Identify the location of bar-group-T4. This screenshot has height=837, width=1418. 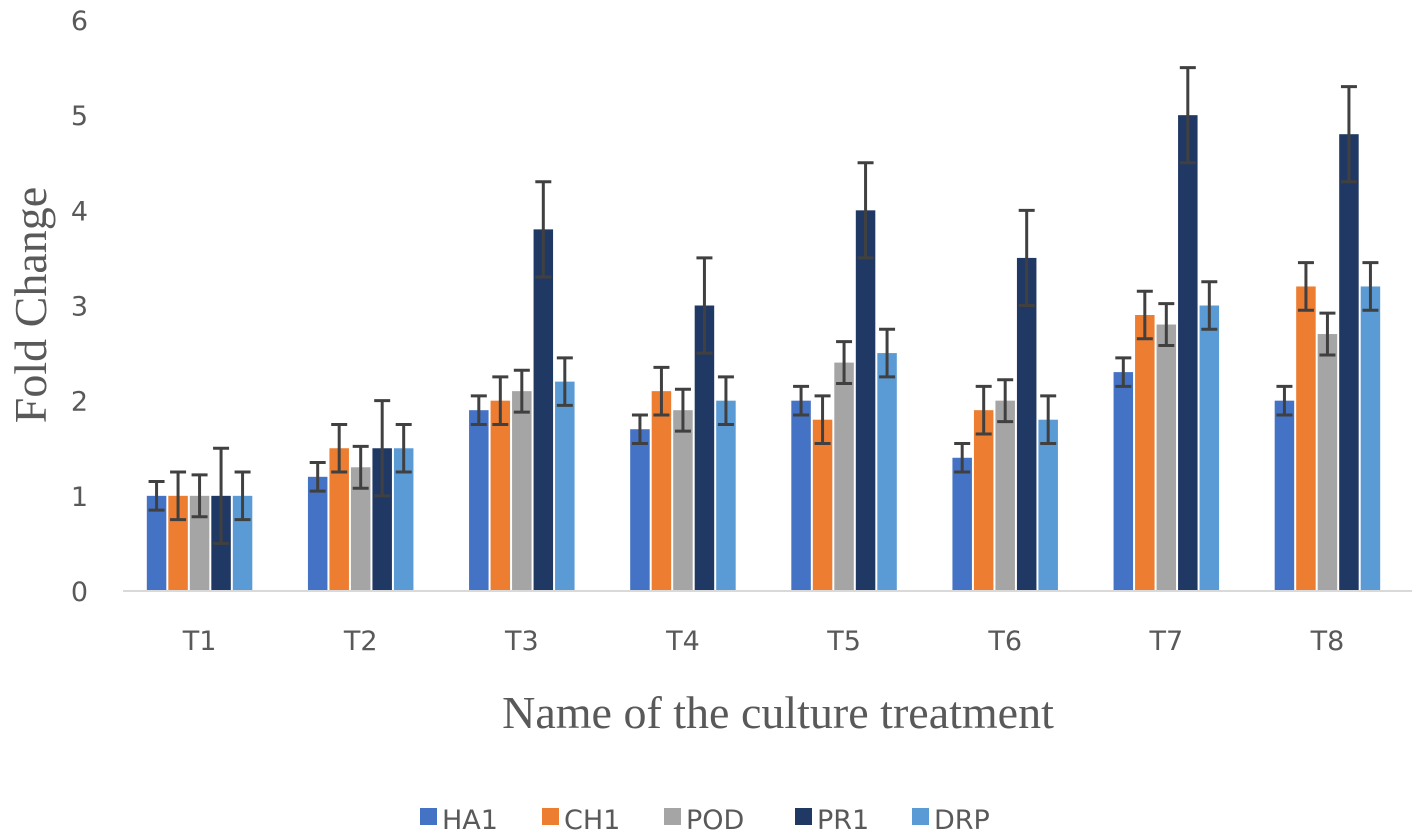
(683, 423).